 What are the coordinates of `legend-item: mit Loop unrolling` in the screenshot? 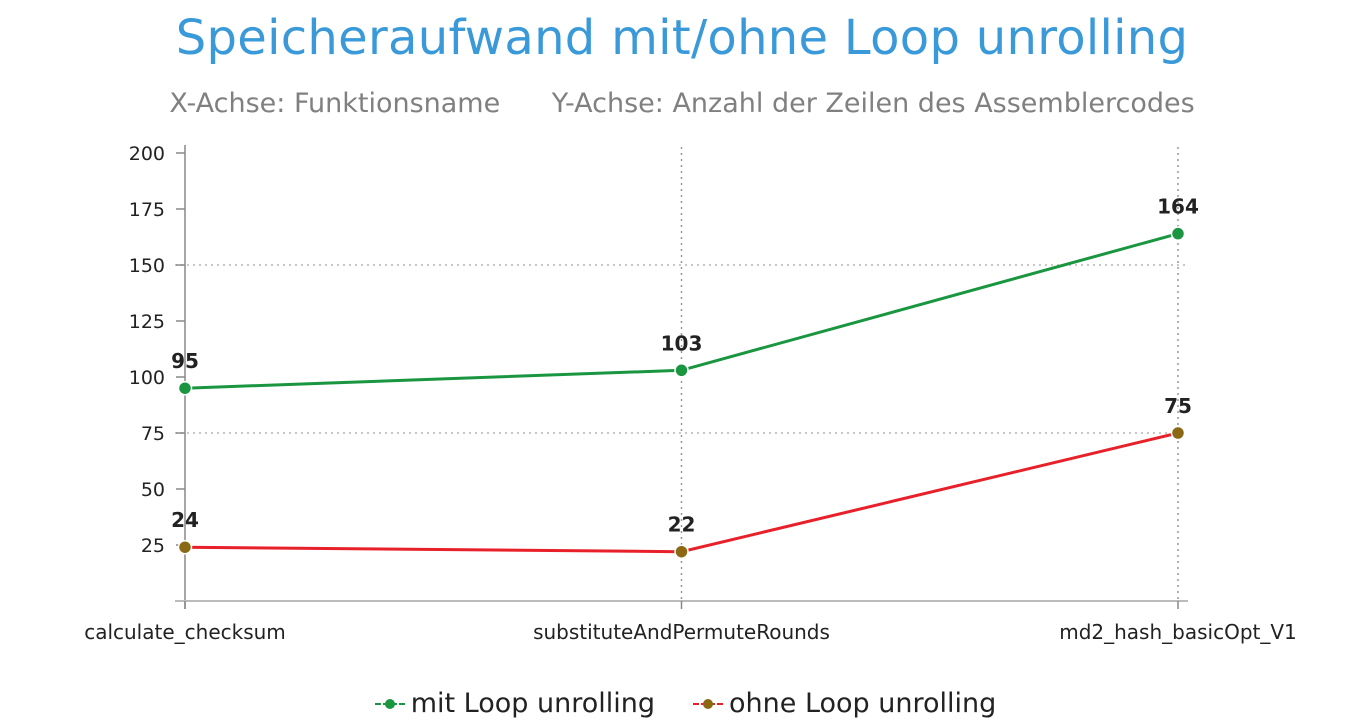 It's located at (515, 703).